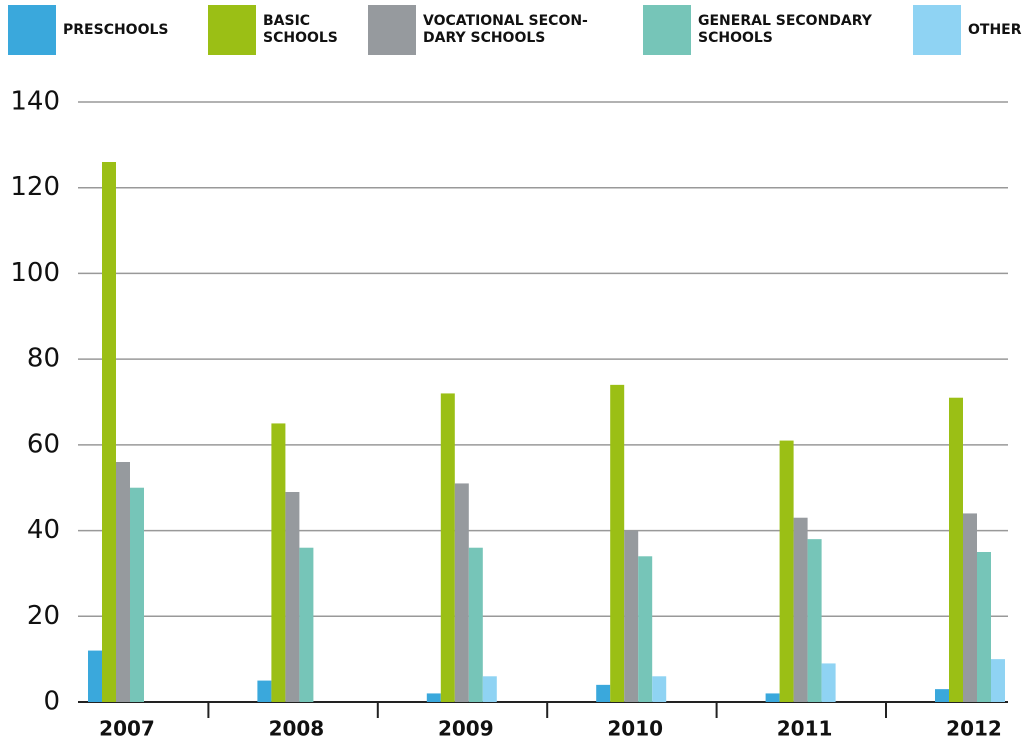  What do you see at coordinates (43, 444) in the screenshot?
I see `y-tick-label: 60` at bounding box center [43, 444].